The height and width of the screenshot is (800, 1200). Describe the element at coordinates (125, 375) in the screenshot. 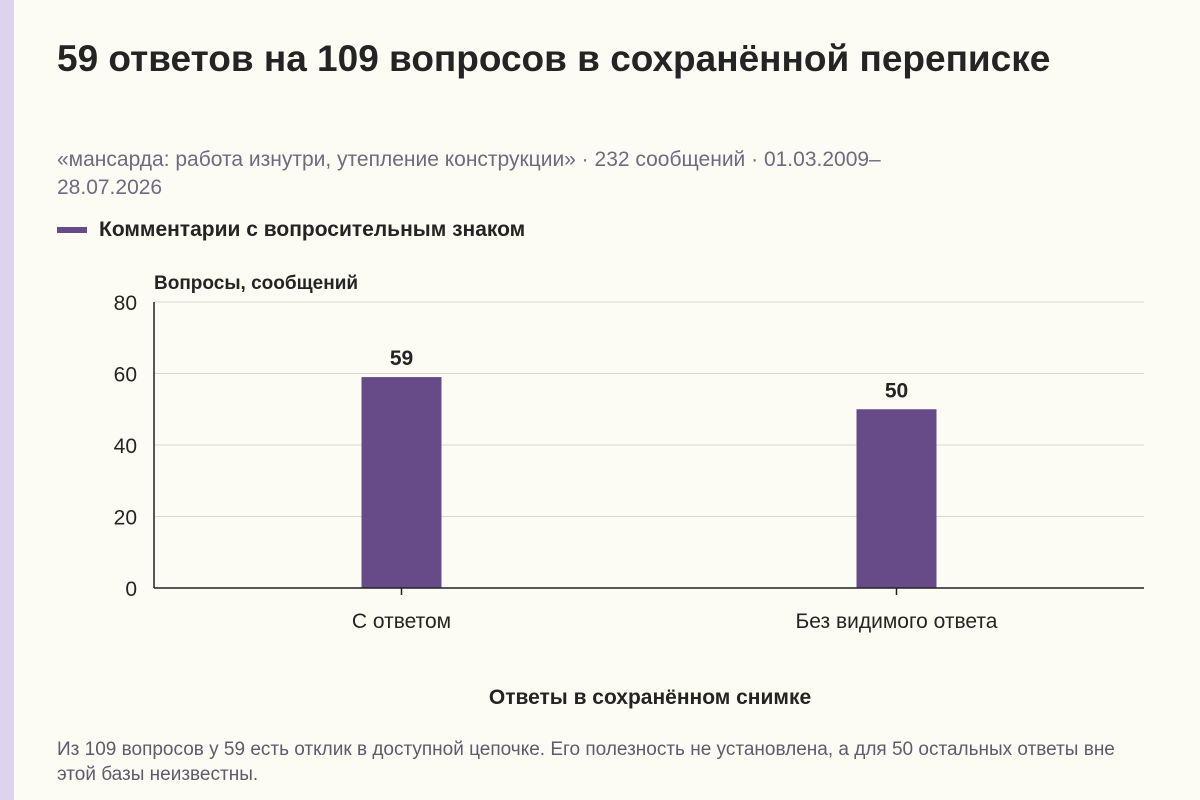

I see `y-tick-label-60: 60` at that location.